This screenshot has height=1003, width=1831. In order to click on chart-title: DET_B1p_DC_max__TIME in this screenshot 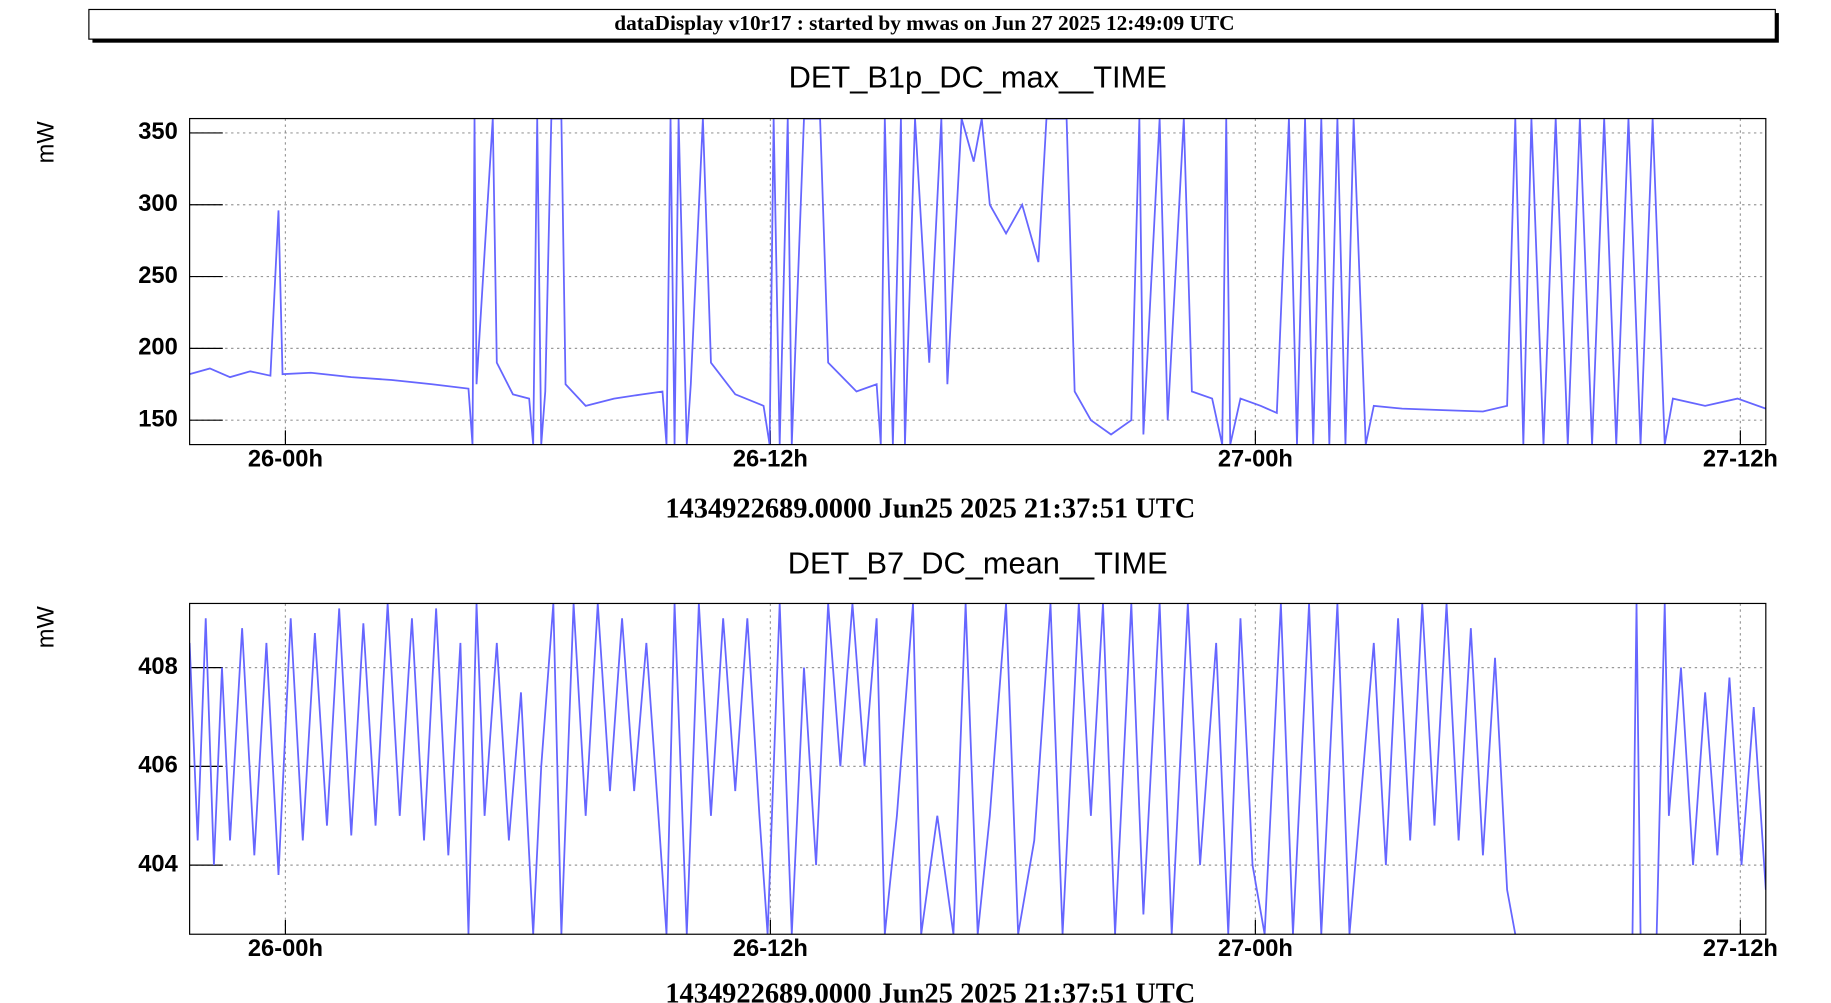, I will do `click(978, 77)`.